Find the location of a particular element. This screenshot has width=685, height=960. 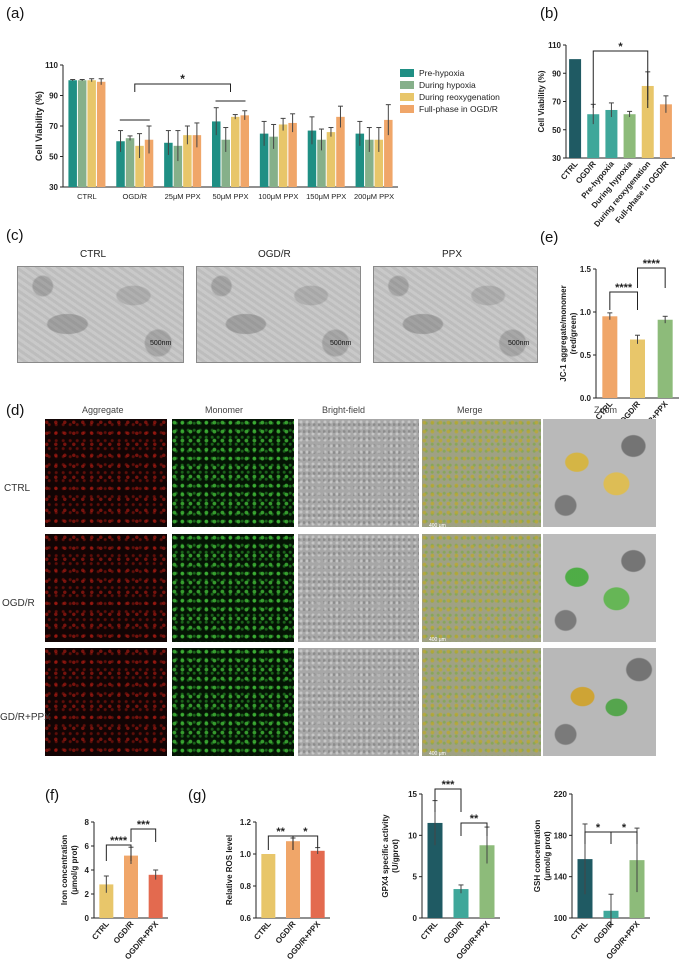

col-label-merge: Merge is located at coordinates (470, 410).